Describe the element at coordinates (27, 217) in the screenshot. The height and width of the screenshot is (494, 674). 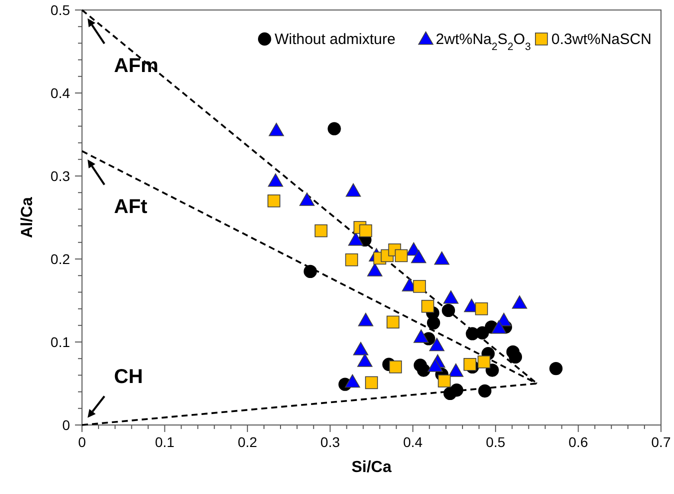
I see `y-axis-title: Al/Ca` at that location.